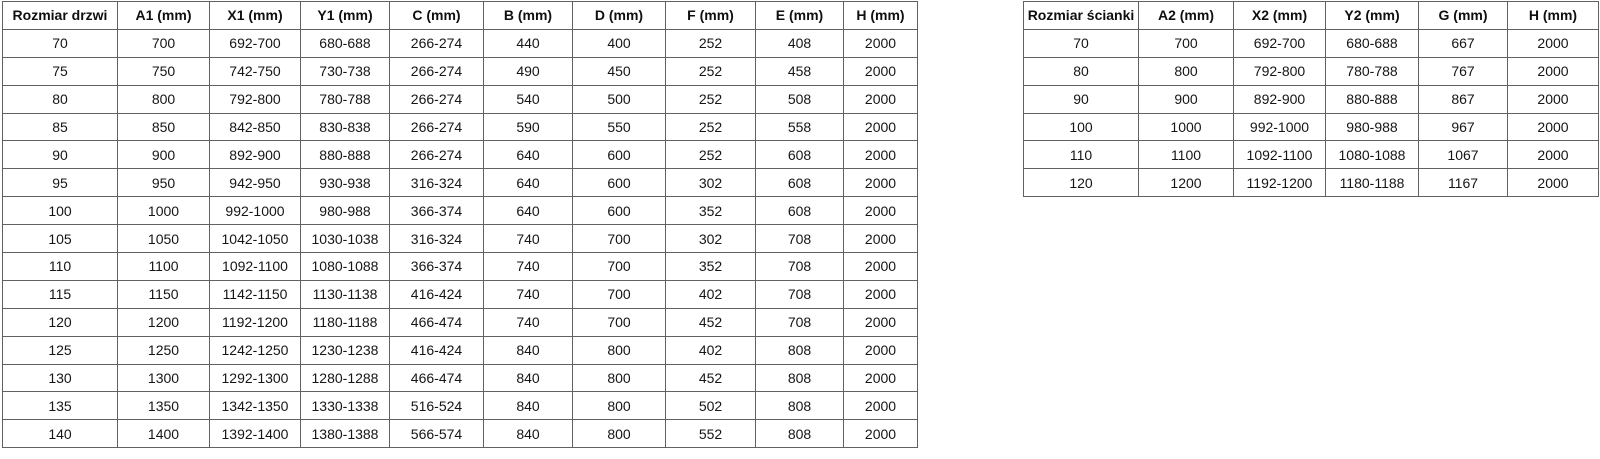  I want to click on table-cell: 95, so click(60, 183).